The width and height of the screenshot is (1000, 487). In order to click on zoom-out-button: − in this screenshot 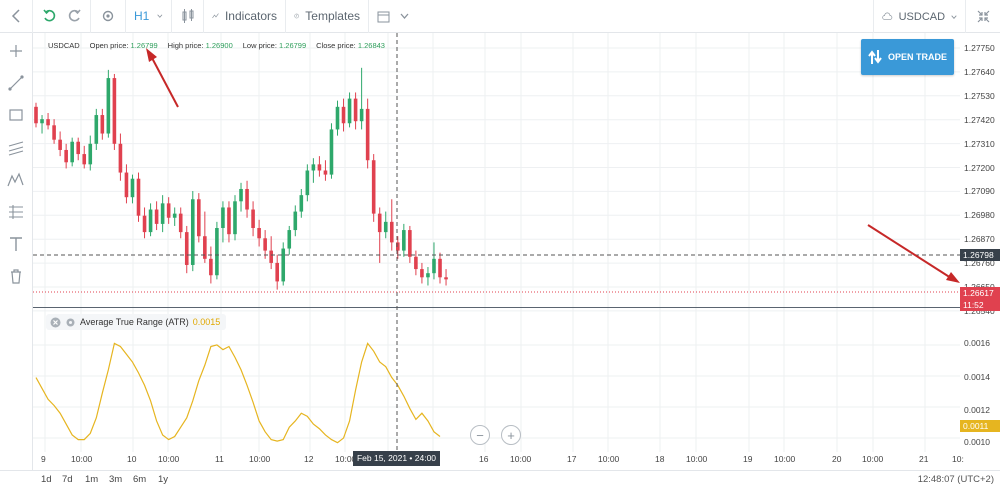, I will do `click(480, 435)`.